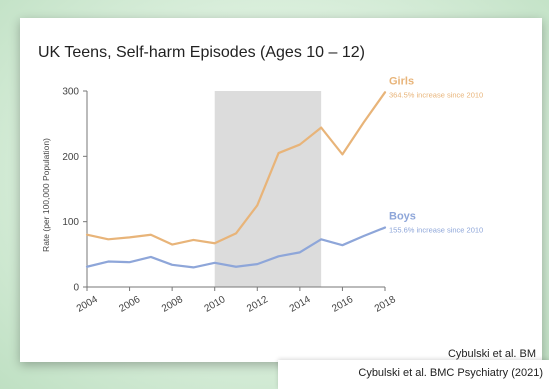  I want to click on y-tick-label-0: 0, so click(76, 288).